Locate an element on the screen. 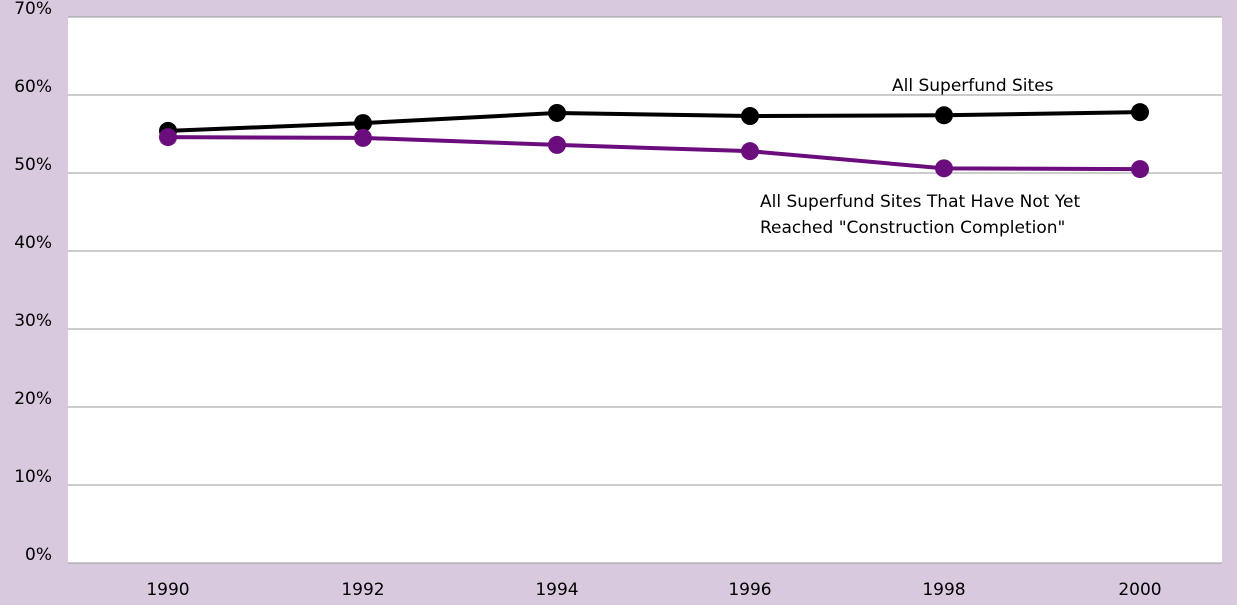  series-label: All Superfund Sites is located at coordinates (973, 86).